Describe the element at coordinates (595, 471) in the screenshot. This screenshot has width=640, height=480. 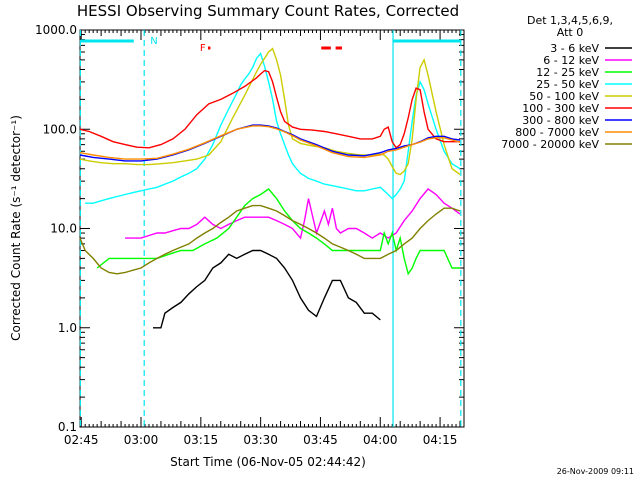
I see `footer-date: 26-Nov-2009 09:11` at that location.